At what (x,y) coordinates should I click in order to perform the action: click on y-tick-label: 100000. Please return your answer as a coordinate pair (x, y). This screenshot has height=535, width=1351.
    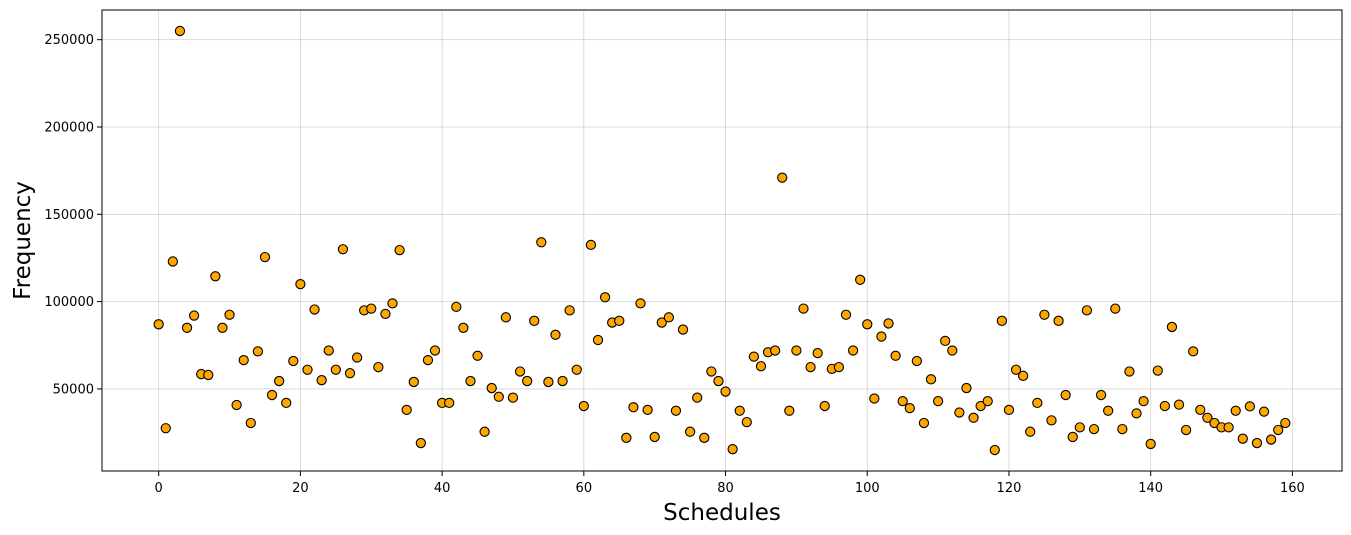
    Looking at the image, I should click on (69, 302).